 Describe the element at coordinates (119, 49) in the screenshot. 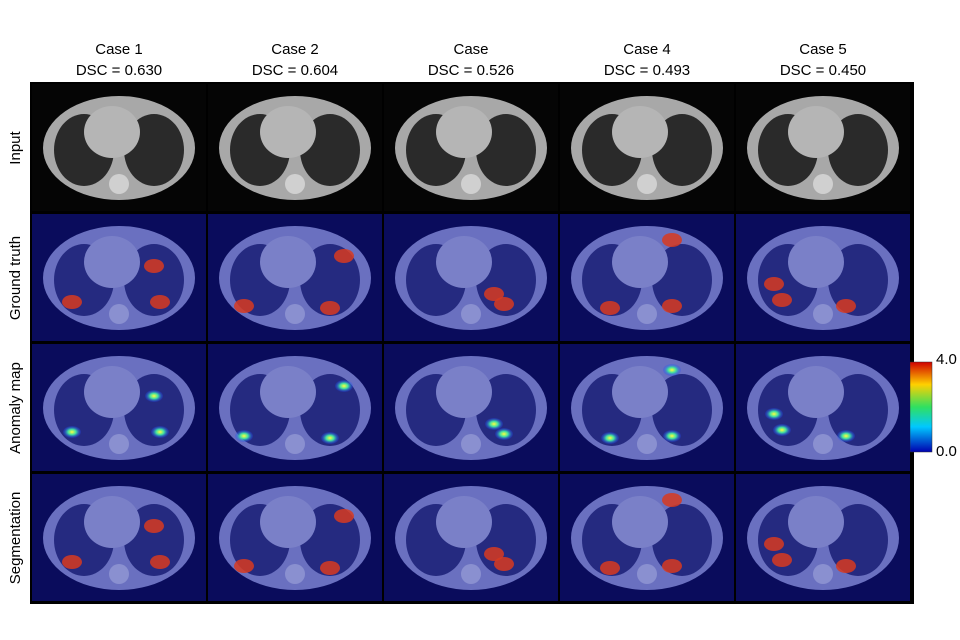

I see `column-title: Case 1` at that location.